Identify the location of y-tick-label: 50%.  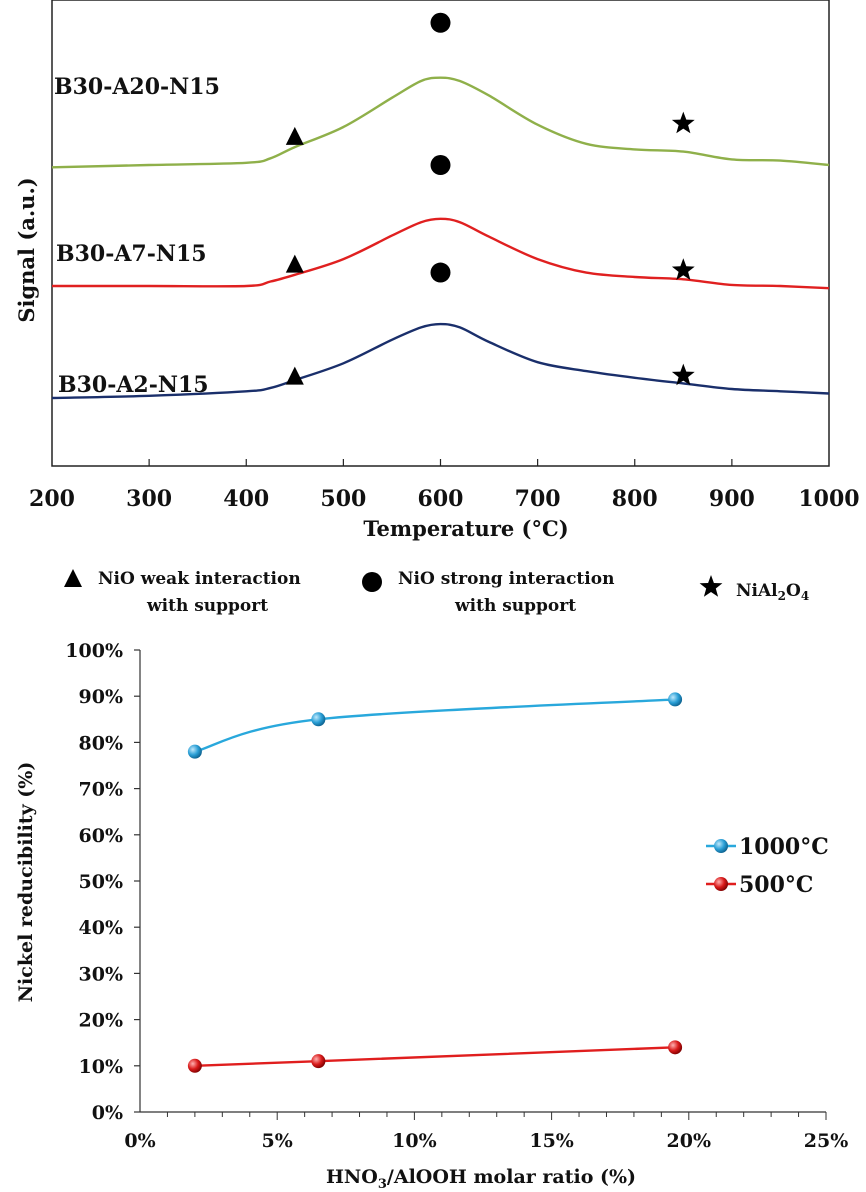
(101, 882).